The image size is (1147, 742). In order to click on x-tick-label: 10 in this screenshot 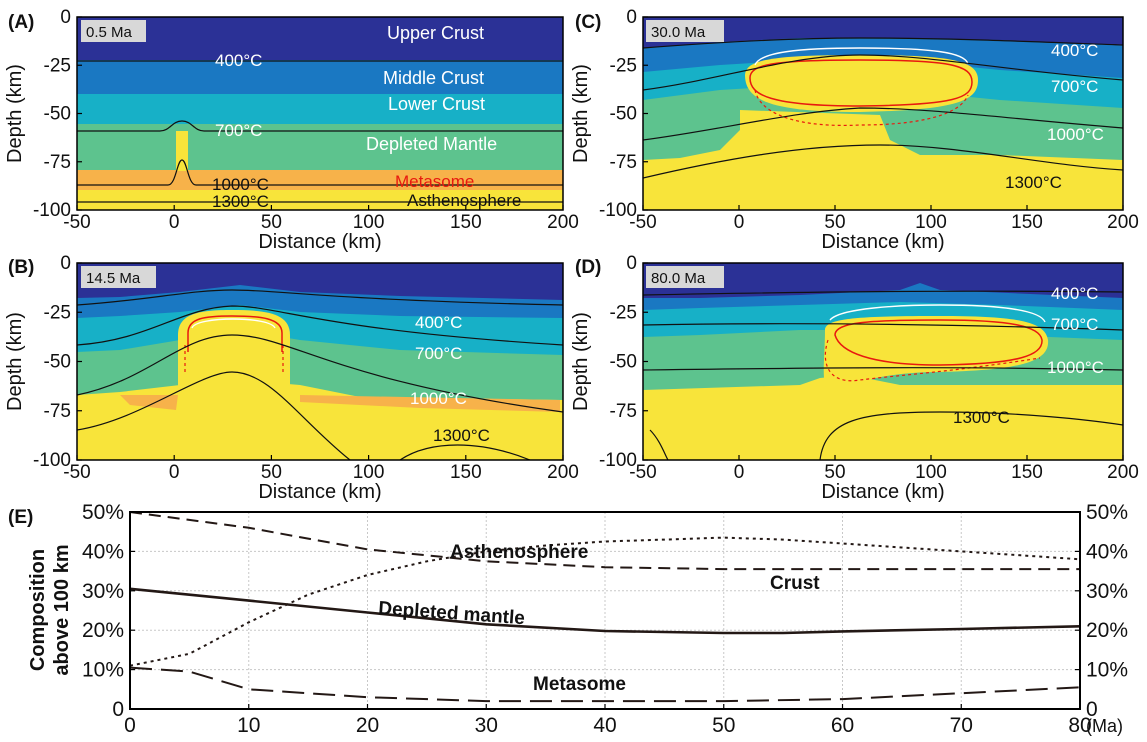, I will do `click(248, 725)`.